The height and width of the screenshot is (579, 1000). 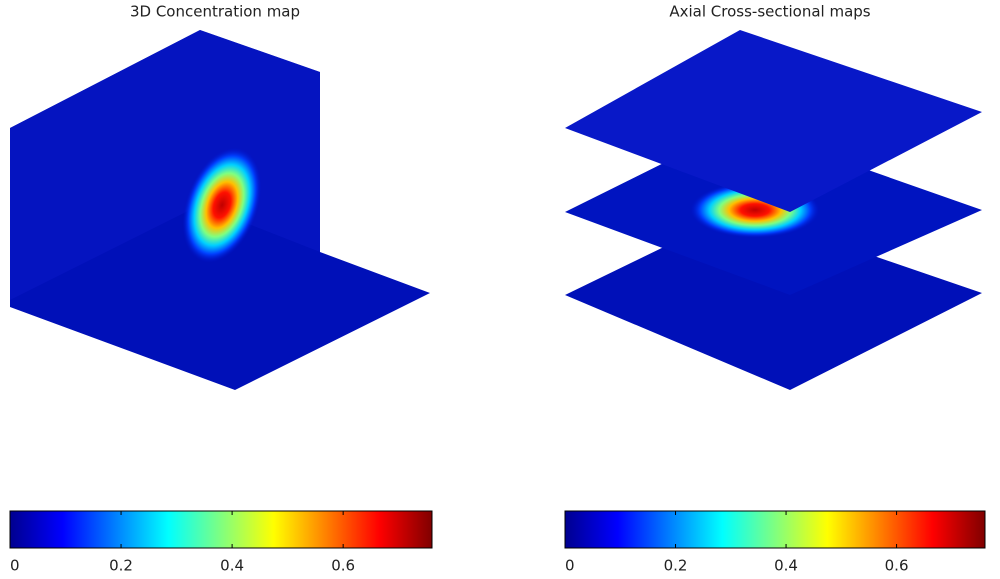 What do you see at coordinates (222, 205) in the screenshot?
I see `hot-spot` at bounding box center [222, 205].